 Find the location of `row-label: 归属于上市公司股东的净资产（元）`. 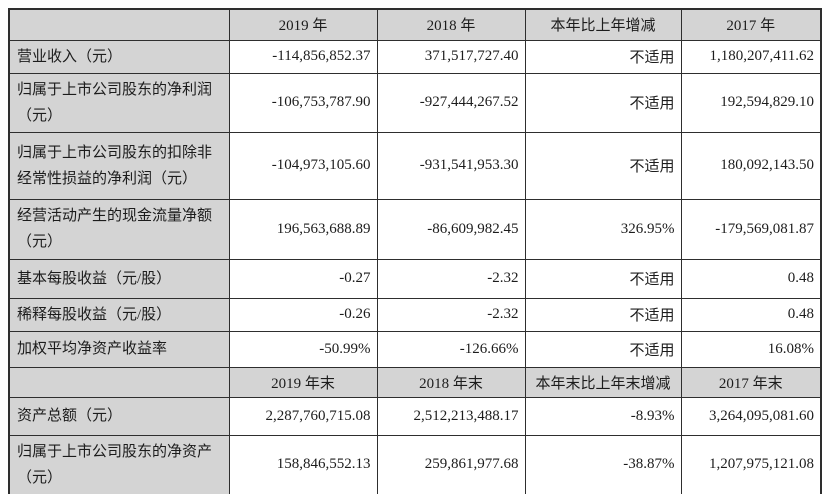

row-label: 归属于上市公司股东的净资产（元） is located at coordinates (119, 464).